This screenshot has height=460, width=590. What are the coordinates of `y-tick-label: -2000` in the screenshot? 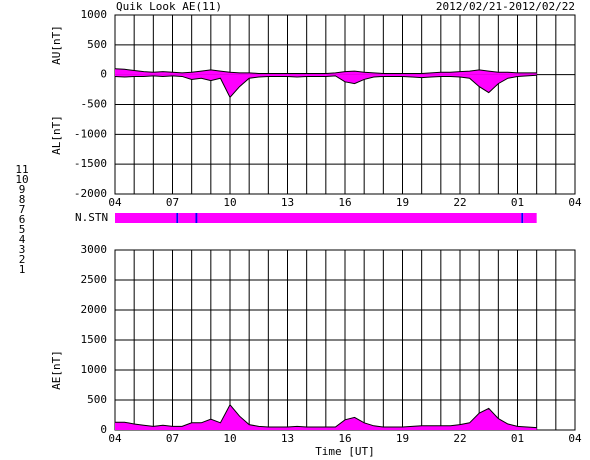 It's located at (90, 193).